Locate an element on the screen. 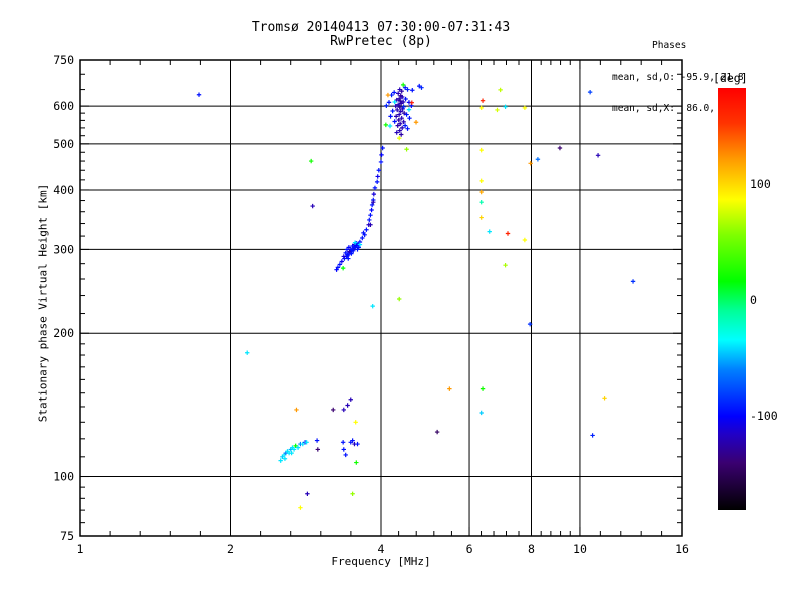 The height and width of the screenshot is (600, 800). y-tick-label: 300 is located at coordinates (63, 249).